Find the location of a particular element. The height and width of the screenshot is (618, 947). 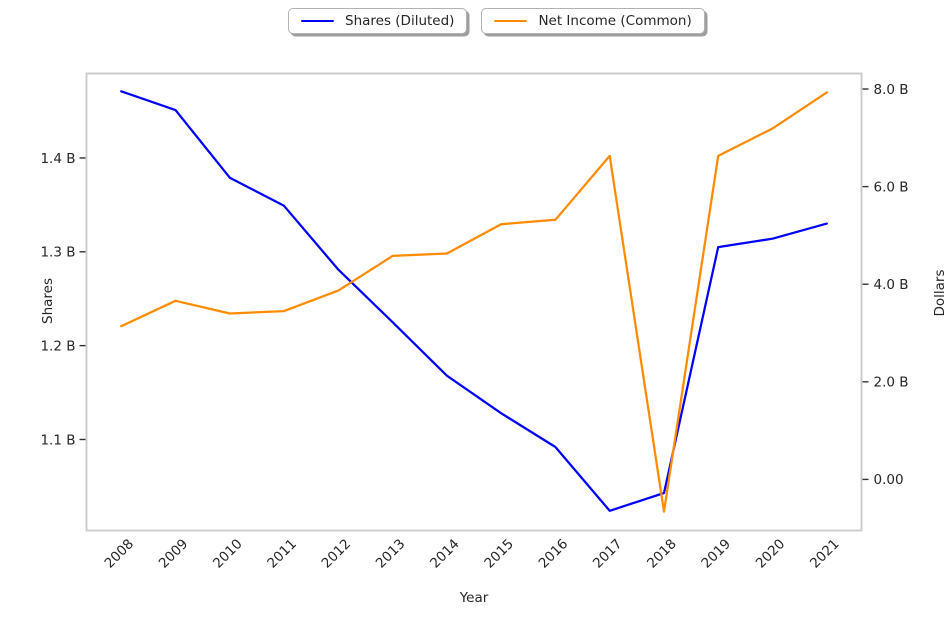

legend-item-net-income: Net Income (Common) is located at coordinates (593, 21).